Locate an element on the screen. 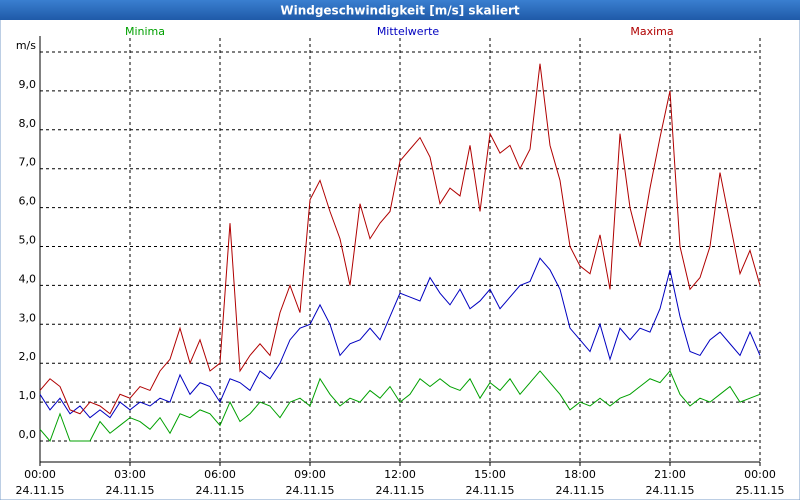  x-tick-label: 21:00 24.11.15 is located at coordinates (670, 482).